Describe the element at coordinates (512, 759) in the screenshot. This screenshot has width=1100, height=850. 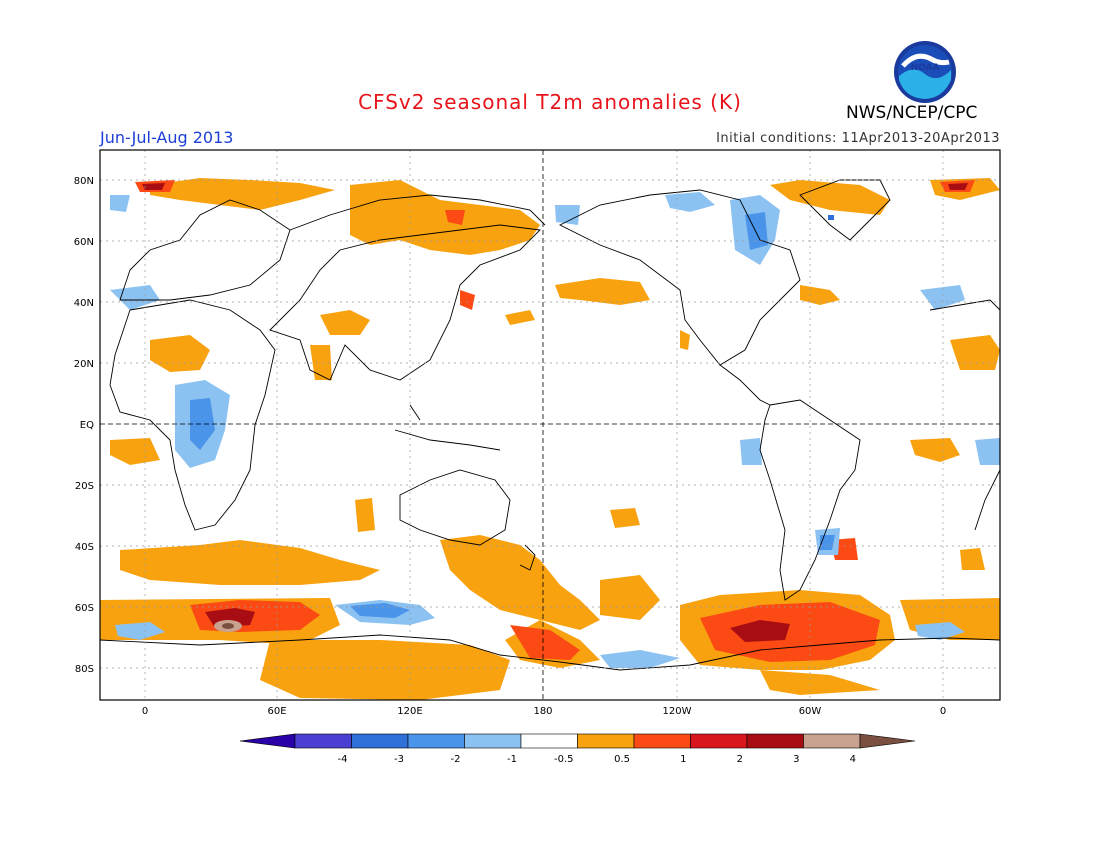
I see `colorbar-label: -1` at that location.